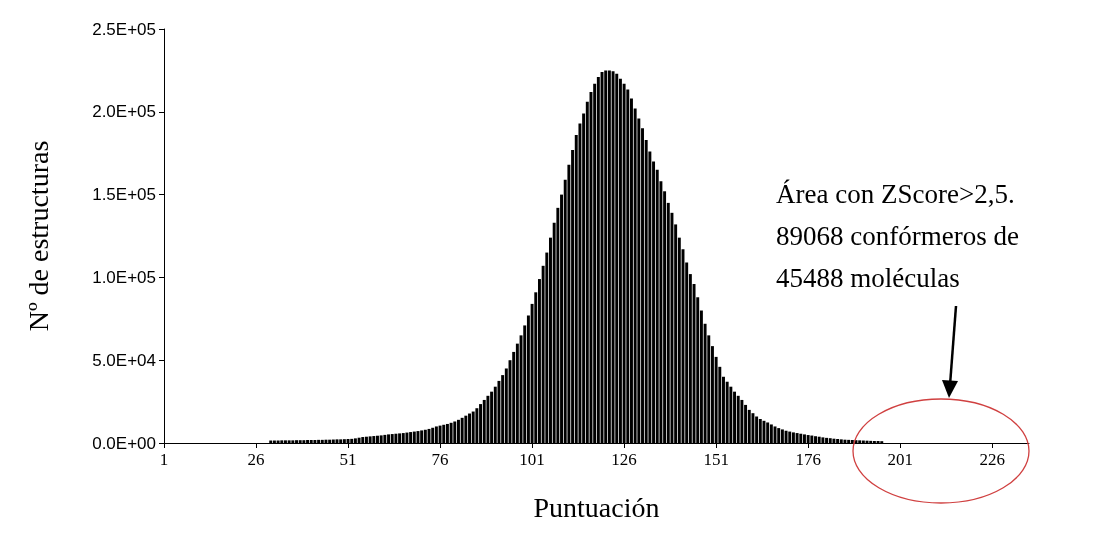 Image resolution: width=1106 pixels, height=537 pixels. Describe the element at coordinates (992, 459) in the screenshot. I see `x-tick-label: 226` at that location.